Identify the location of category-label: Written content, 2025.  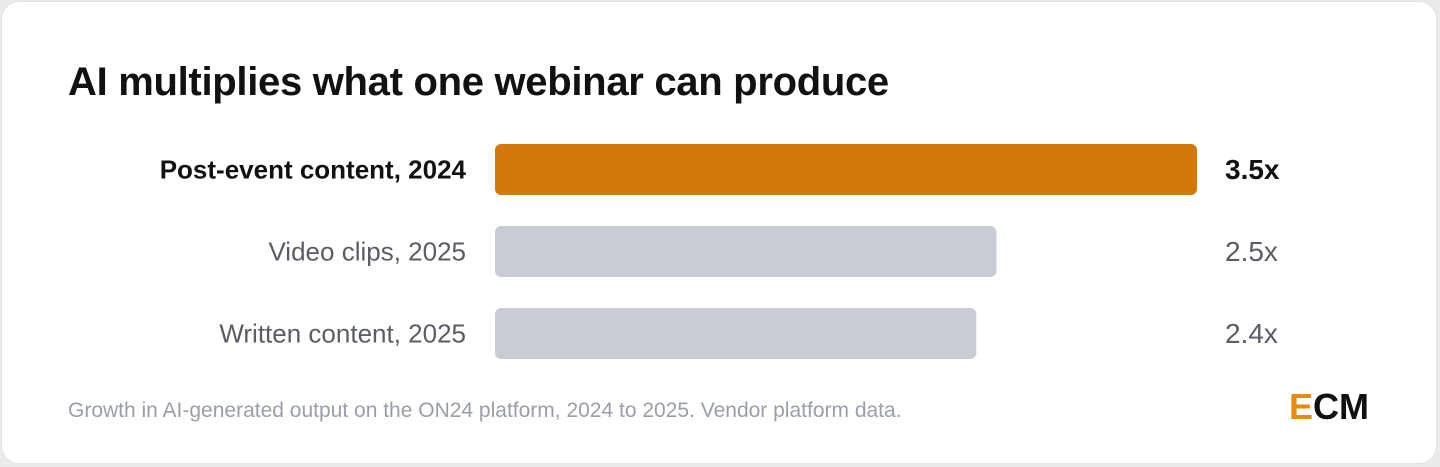
(342, 334).